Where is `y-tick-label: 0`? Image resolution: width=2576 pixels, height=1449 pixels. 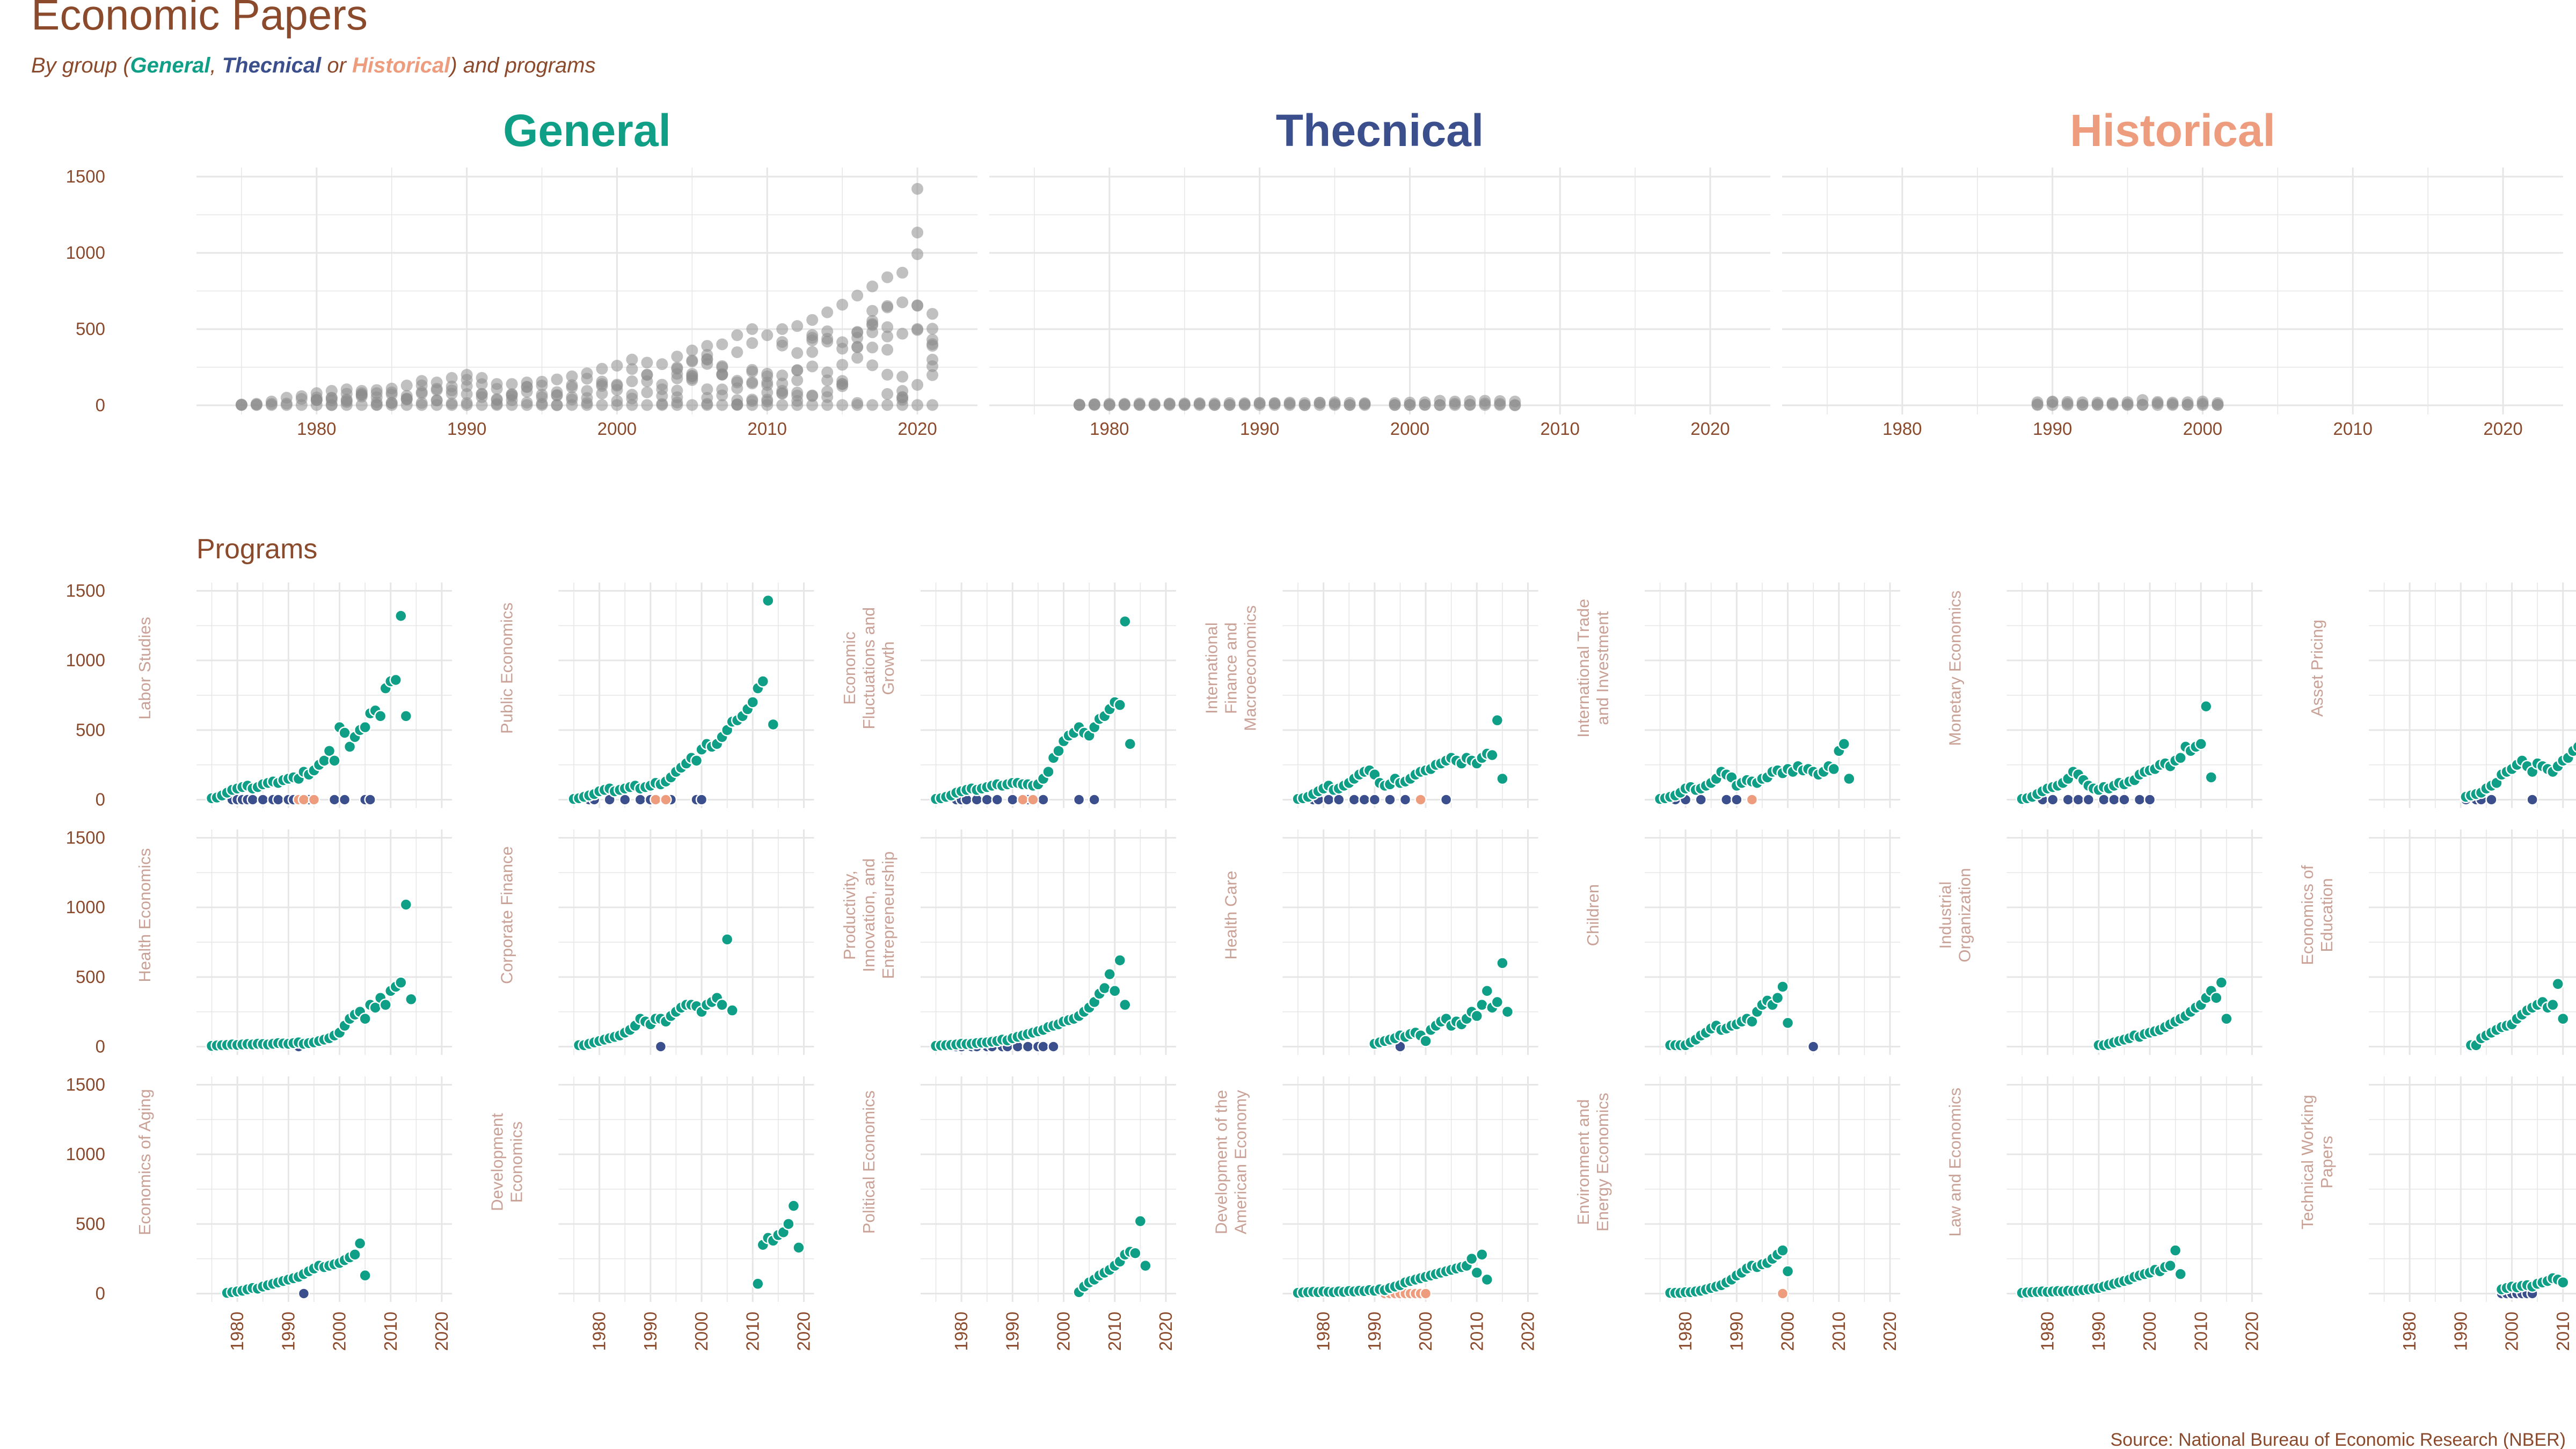
y-tick-label: 0 is located at coordinates (100, 1293).